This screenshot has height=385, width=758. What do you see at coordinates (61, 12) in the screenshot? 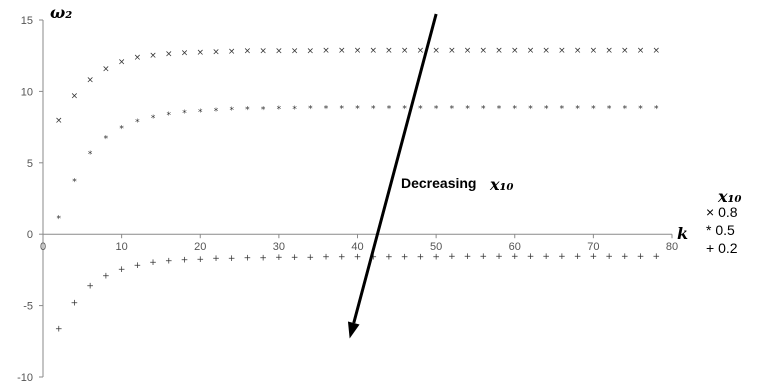
I see `y-axis-label: ω₂` at bounding box center [61, 12].